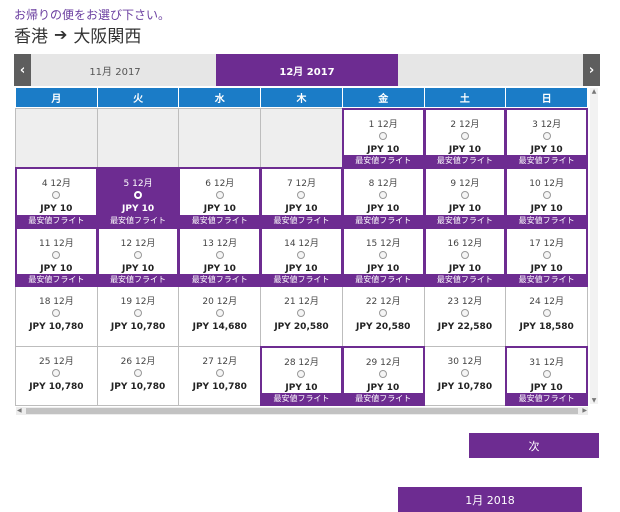 This screenshot has height=512, width=620. What do you see at coordinates (465, 327) in the screenshot?
I see `day-price: JPY 22,580` at bounding box center [465, 327].